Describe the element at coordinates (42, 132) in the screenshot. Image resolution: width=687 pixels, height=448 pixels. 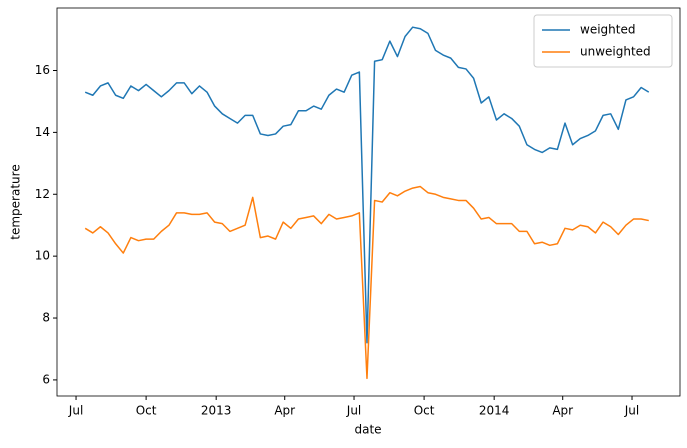
I see `y-tick-label: 14` at that location.